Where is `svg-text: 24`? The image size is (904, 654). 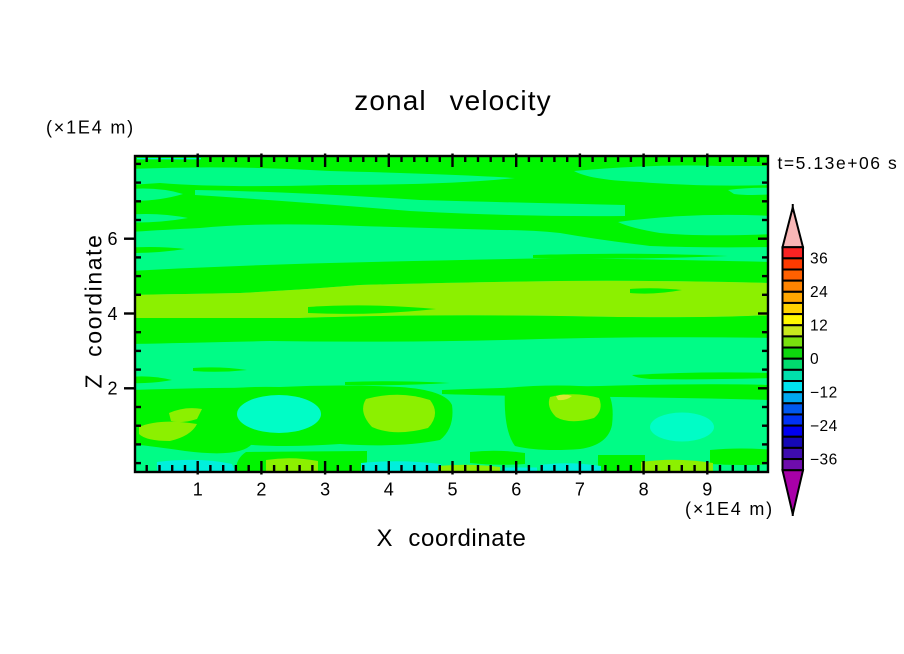 svg-text: 24 is located at coordinates (819, 292).